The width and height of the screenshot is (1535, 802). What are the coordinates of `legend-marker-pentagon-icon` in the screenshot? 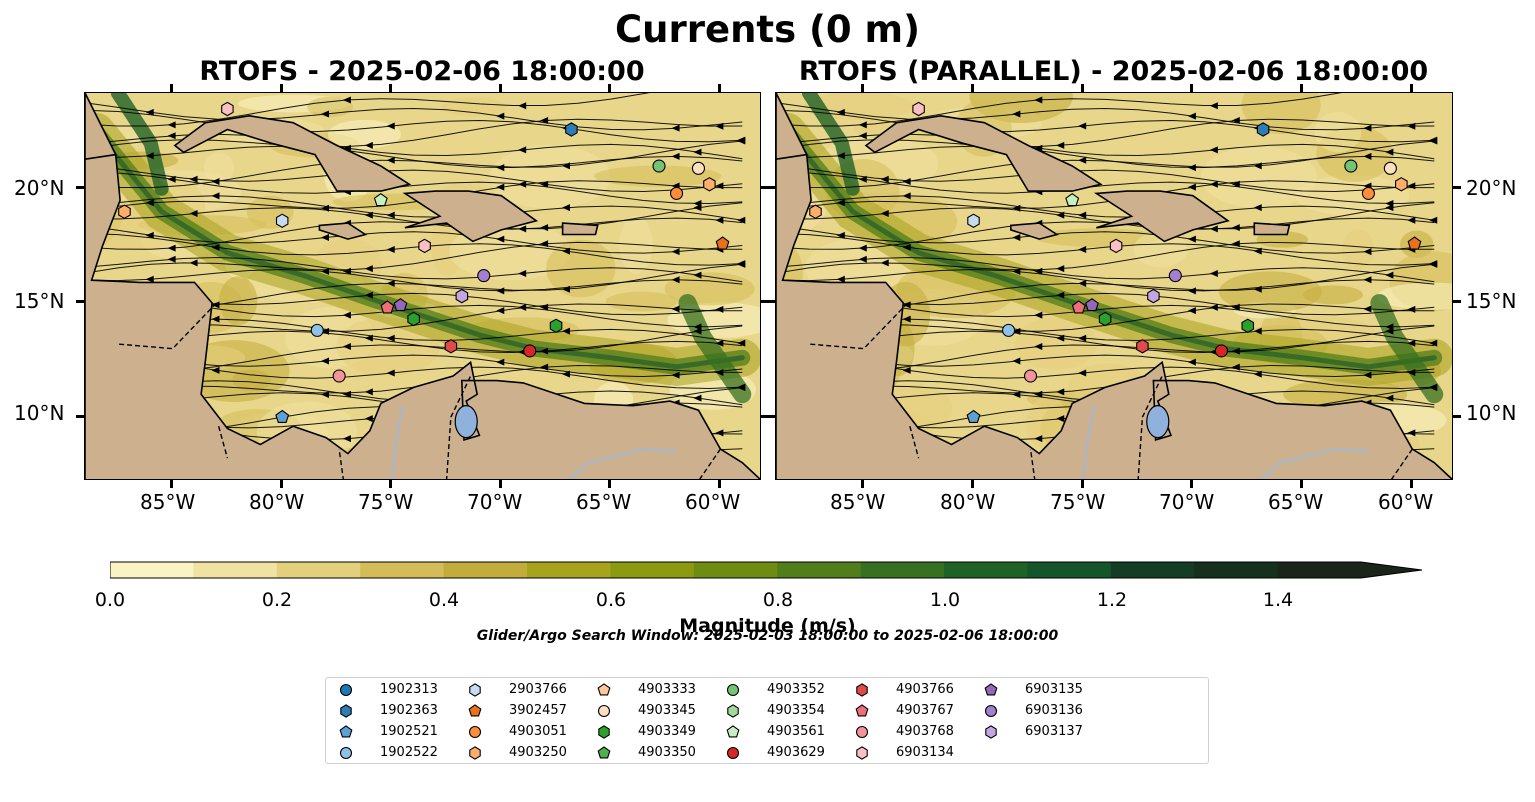 It's located at (733, 731).